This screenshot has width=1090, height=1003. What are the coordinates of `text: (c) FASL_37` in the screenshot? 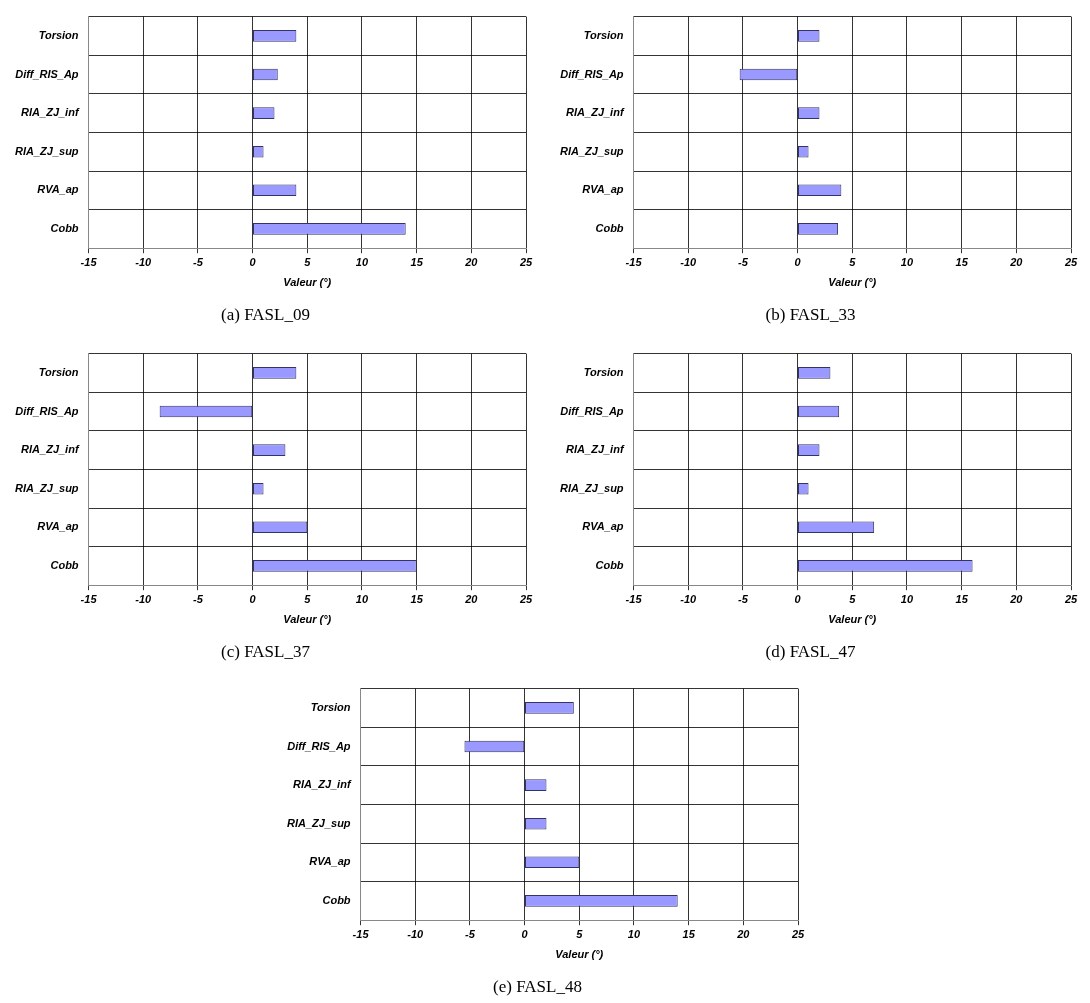 It's located at (266, 652).